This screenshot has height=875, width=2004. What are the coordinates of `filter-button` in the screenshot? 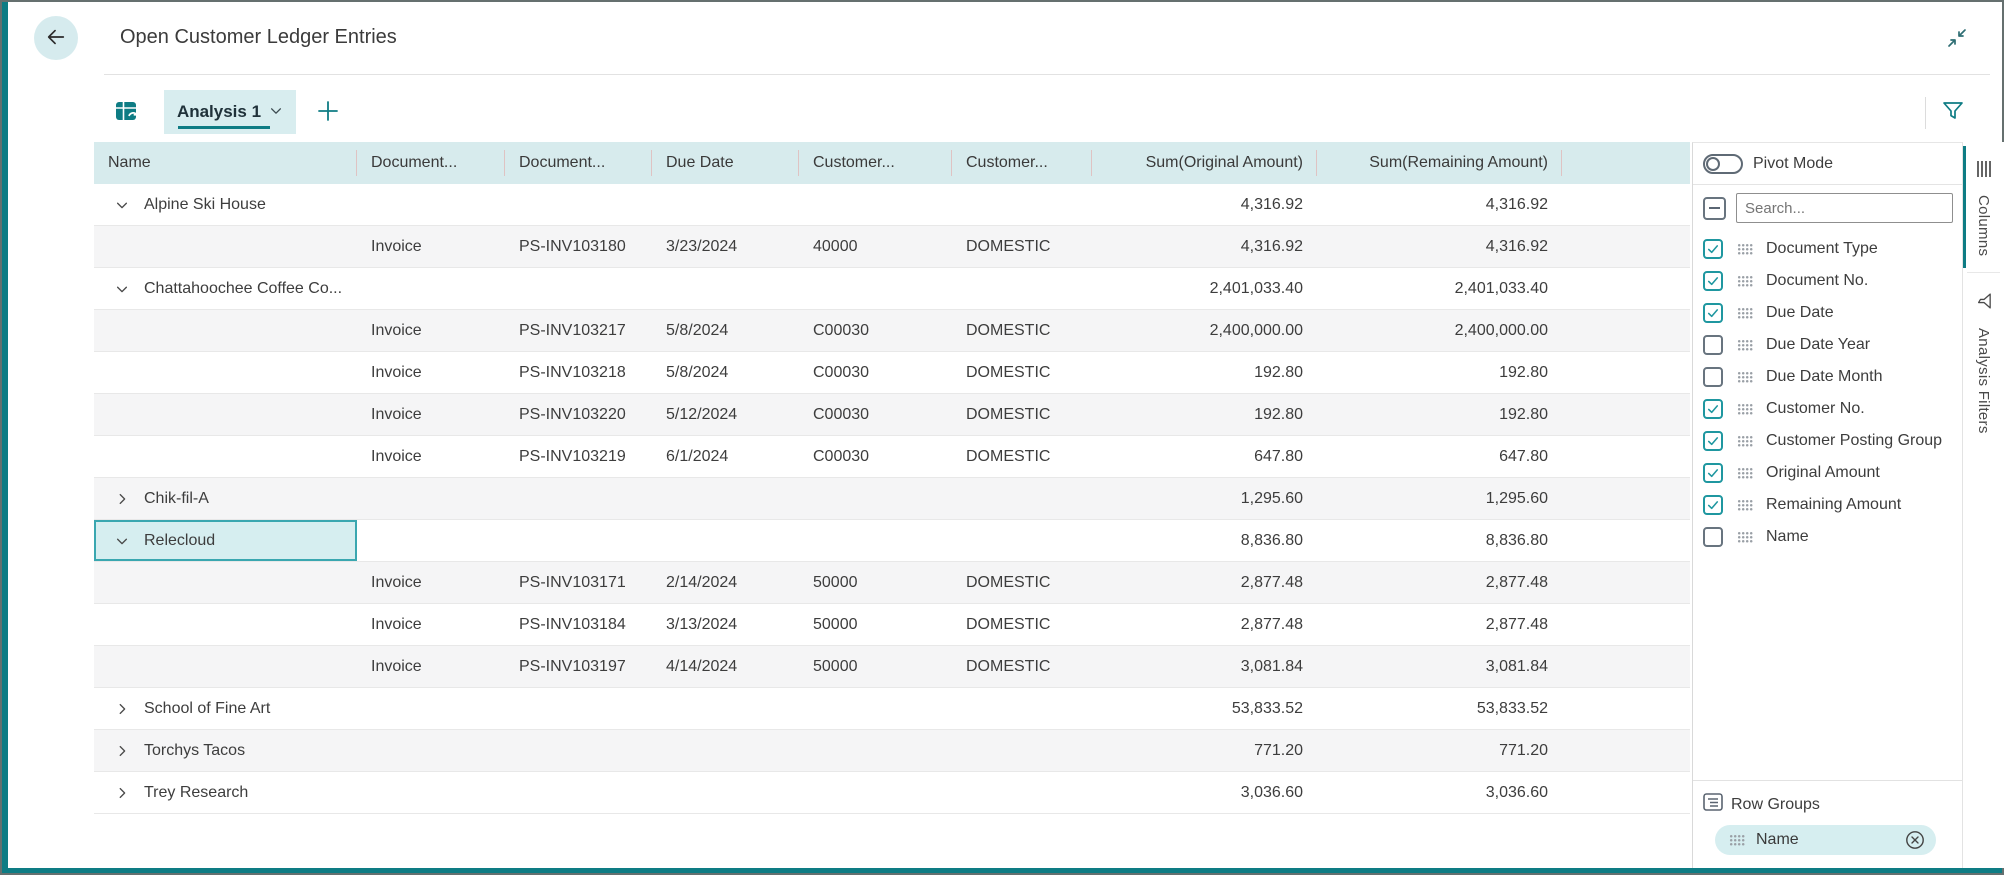 It's located at (1953, 112).